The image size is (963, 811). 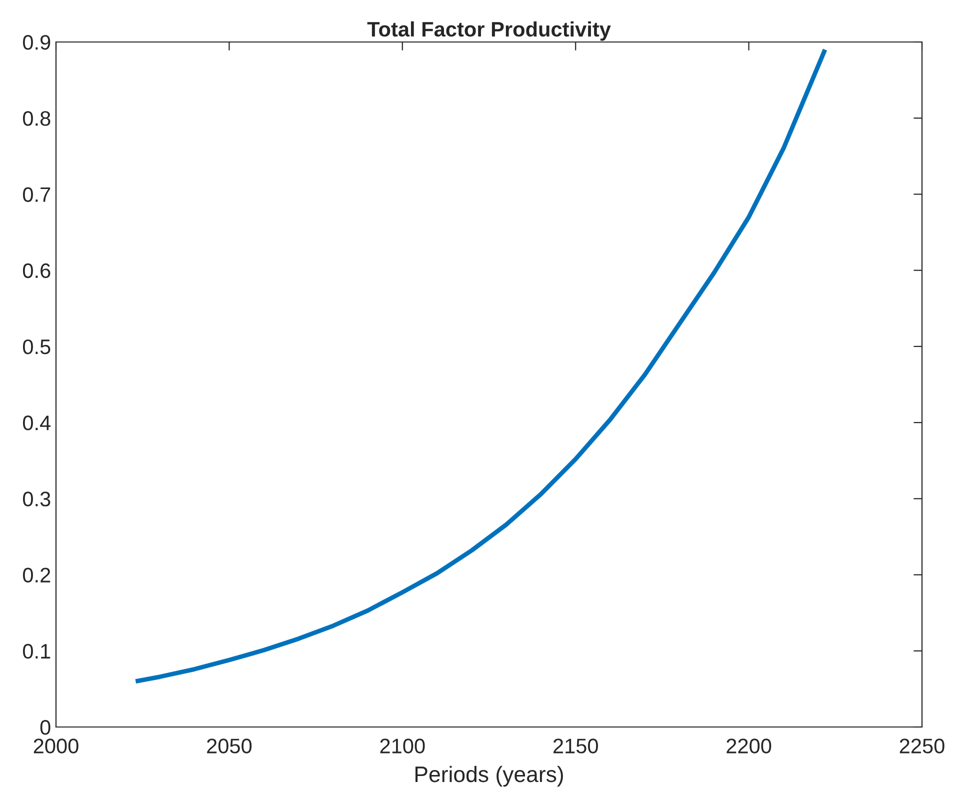 What do you see at coordinates (922, 746) in the screenshot?
I see `x-tick-label: 2250` at bounding box center [922, 746].